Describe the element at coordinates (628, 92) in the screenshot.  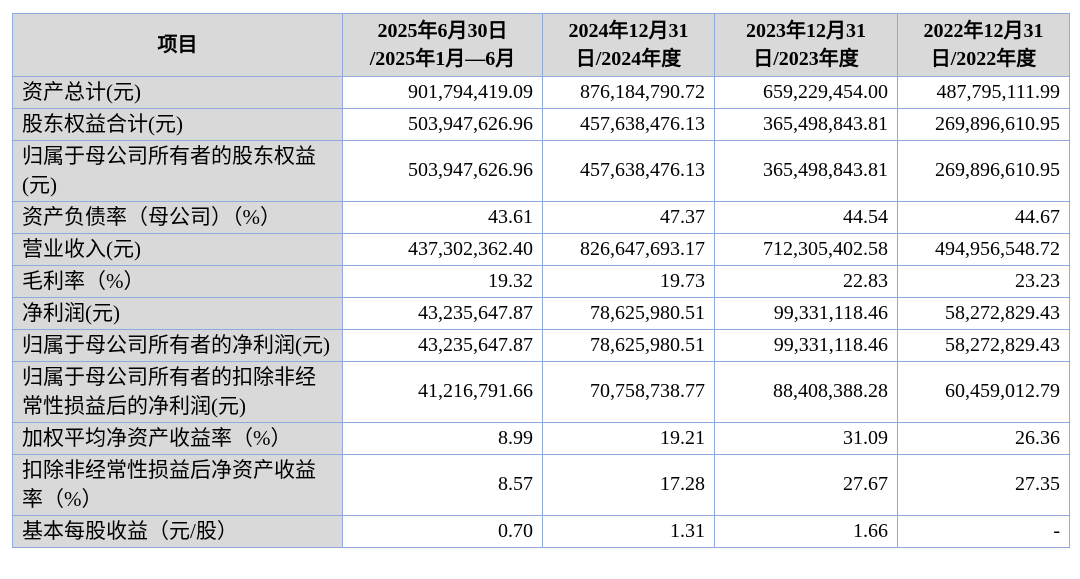
I see `row-value: 876,184,790.72` at that location.